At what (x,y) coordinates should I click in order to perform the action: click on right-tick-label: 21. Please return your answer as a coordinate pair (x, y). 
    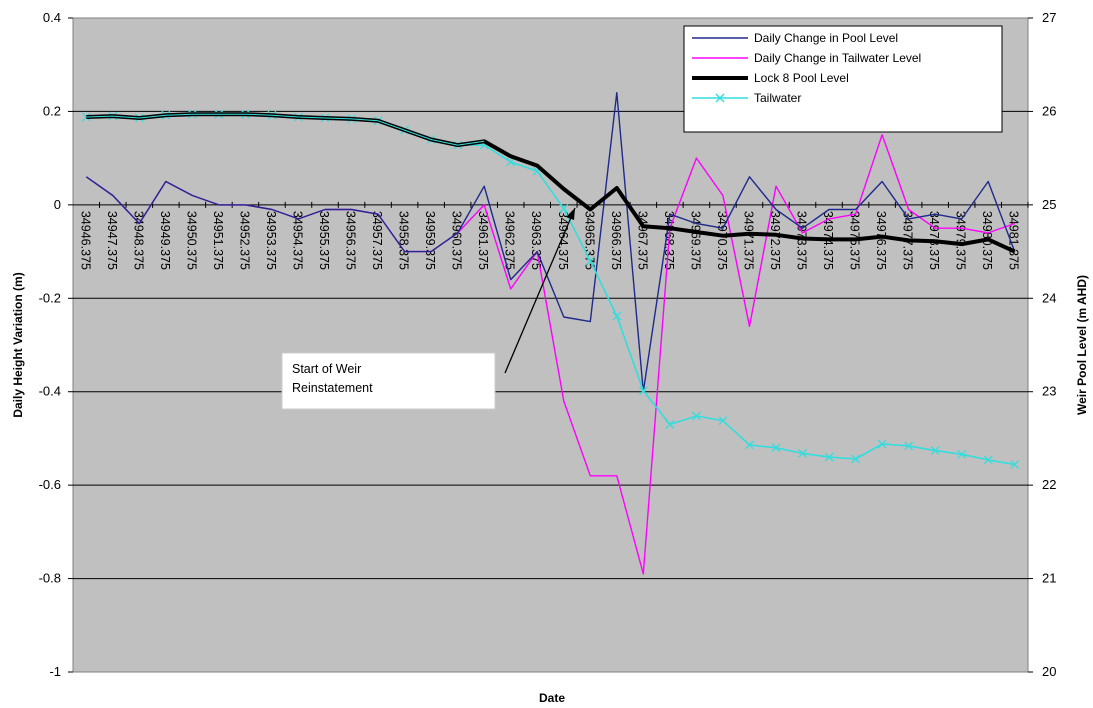
    Looking at the image, I should click on (1049, 578).